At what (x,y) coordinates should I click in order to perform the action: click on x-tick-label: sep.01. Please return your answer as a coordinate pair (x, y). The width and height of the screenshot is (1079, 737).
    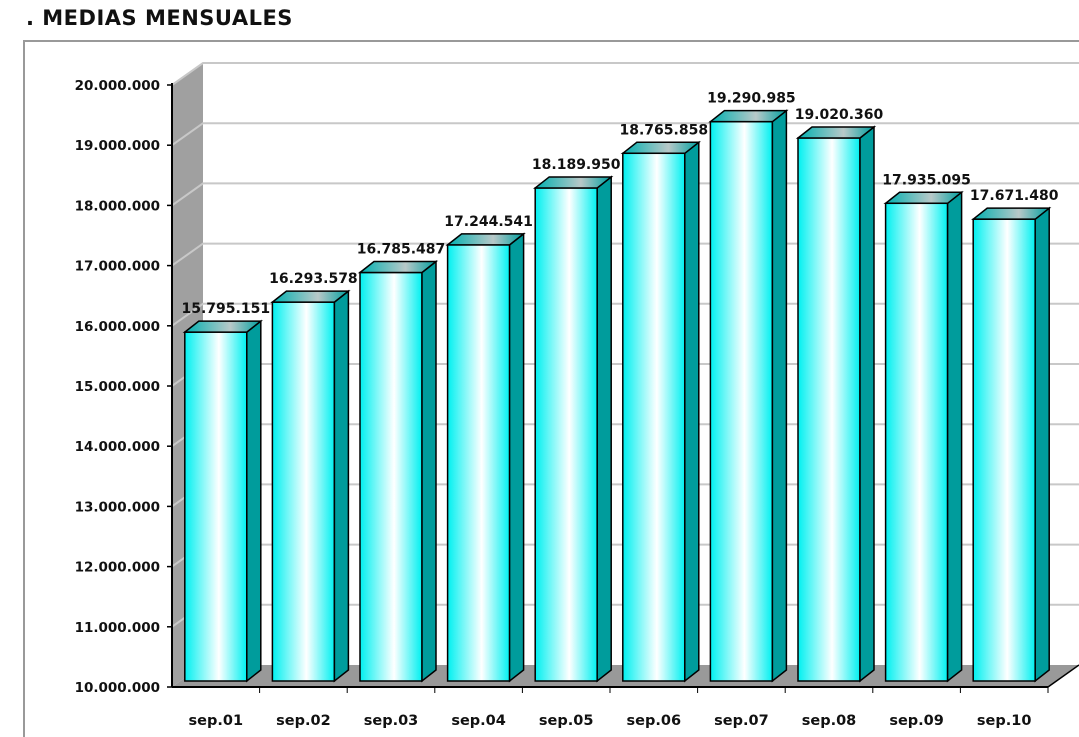
    Looking at the image, I should click on (216, 721).